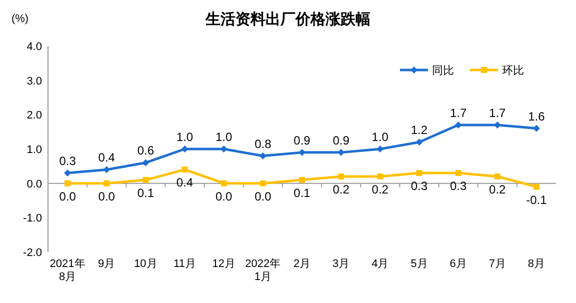 This screenshot has width=576, height=303. I want to click on x-tick-label: 7月, so click(497, 264).